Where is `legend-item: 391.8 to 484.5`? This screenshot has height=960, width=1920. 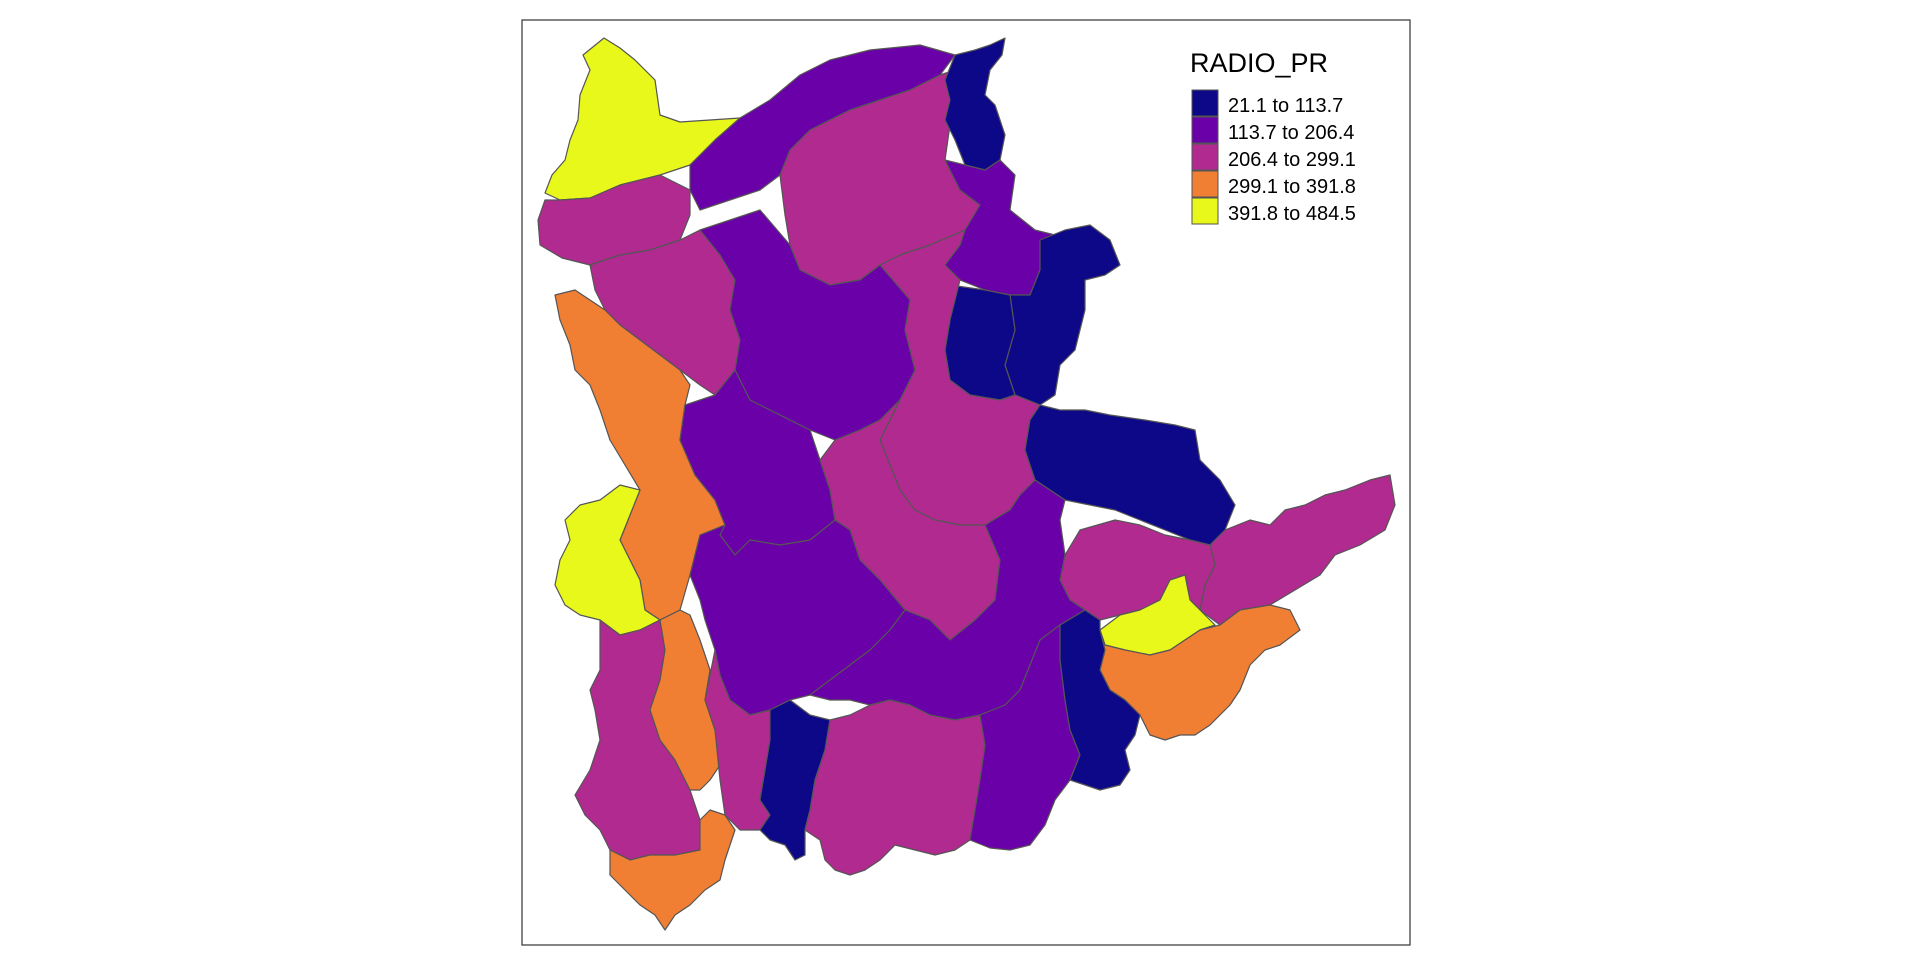 legend-item: 391.8 to 484.5 is located at coordinates (1273, 211).